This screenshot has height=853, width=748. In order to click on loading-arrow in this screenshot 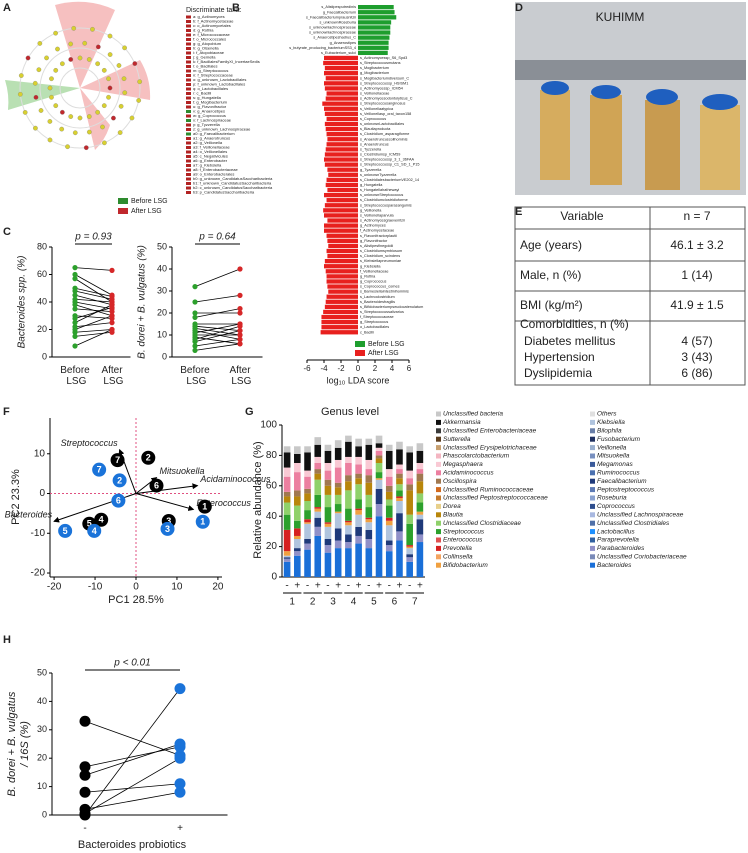, I will do `click(165, 502)`.